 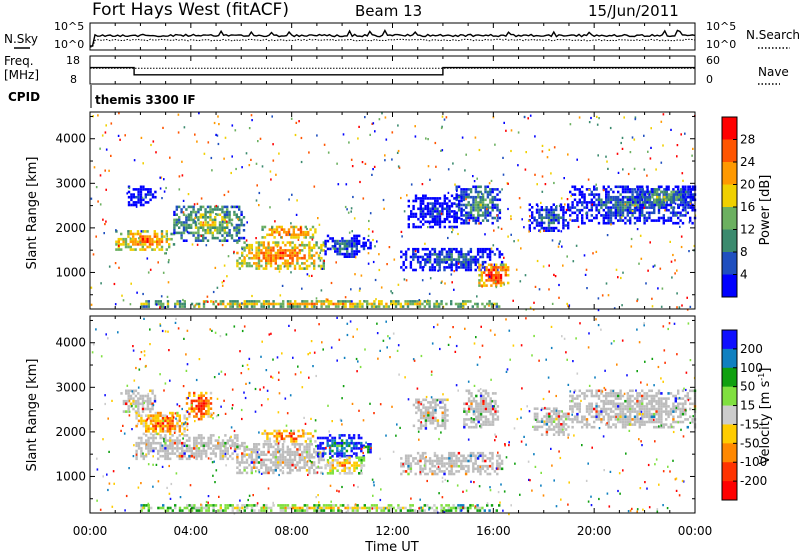 I want to click on cpid-label: CPID, so click(x=24, y=97).